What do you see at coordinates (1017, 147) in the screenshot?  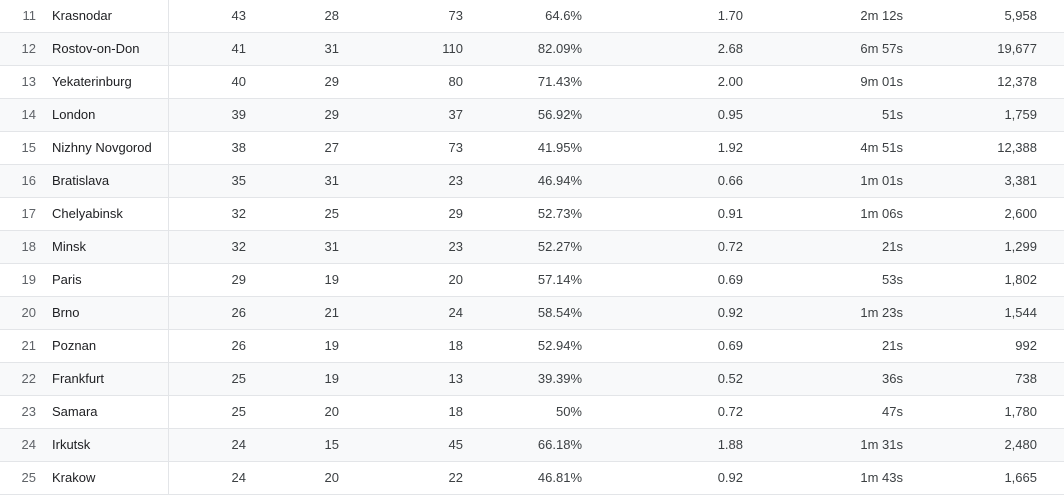 I see `pageviews-value: 12,388` at bounding box center [1017, 147].